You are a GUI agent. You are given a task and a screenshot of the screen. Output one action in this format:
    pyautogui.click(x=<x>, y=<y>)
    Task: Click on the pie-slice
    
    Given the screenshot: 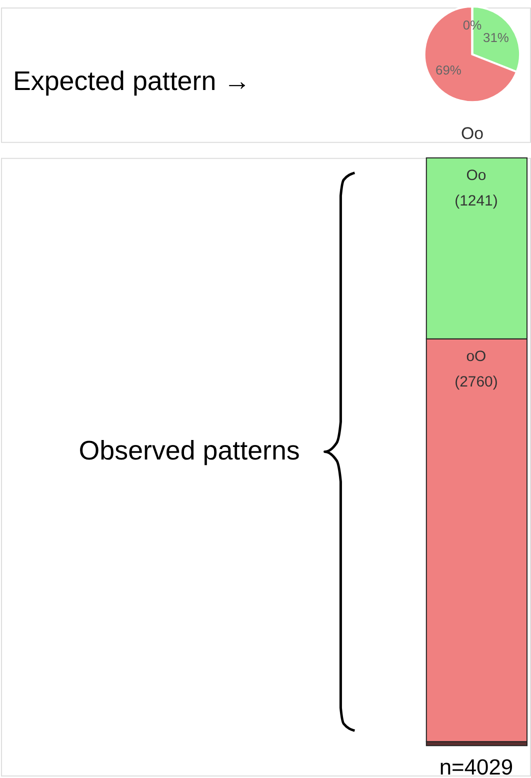 What is the action you would take?
    pyautogui.click(x=470, y=54)
    